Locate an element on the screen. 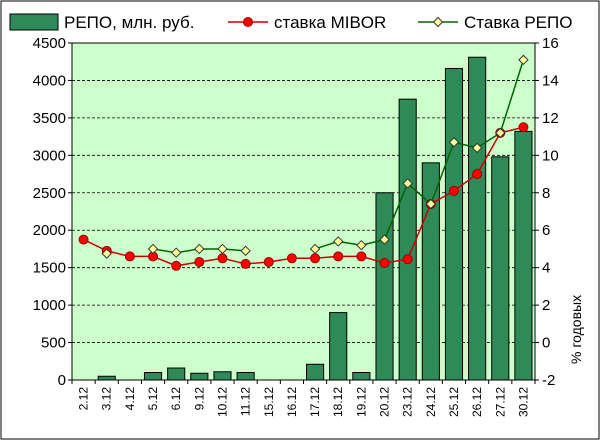 This screenshot has height=445, width=600. x-tick-label: 5.12 is located at coordinates (153, 399).